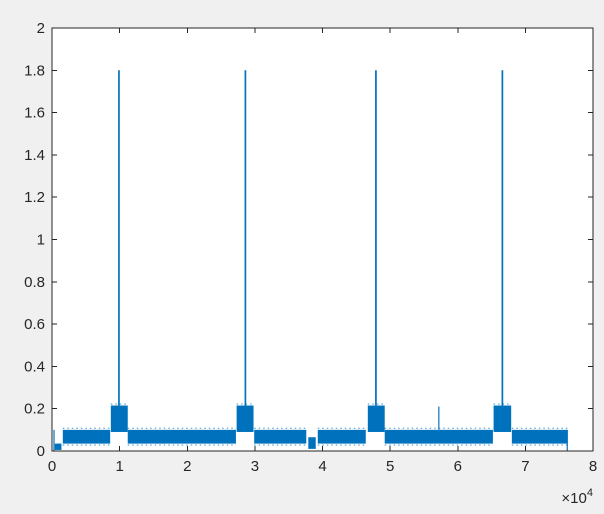 The width and height of the screenshot is (604, 514). I want to click on x-tick-label: 7, so click(525, 466).